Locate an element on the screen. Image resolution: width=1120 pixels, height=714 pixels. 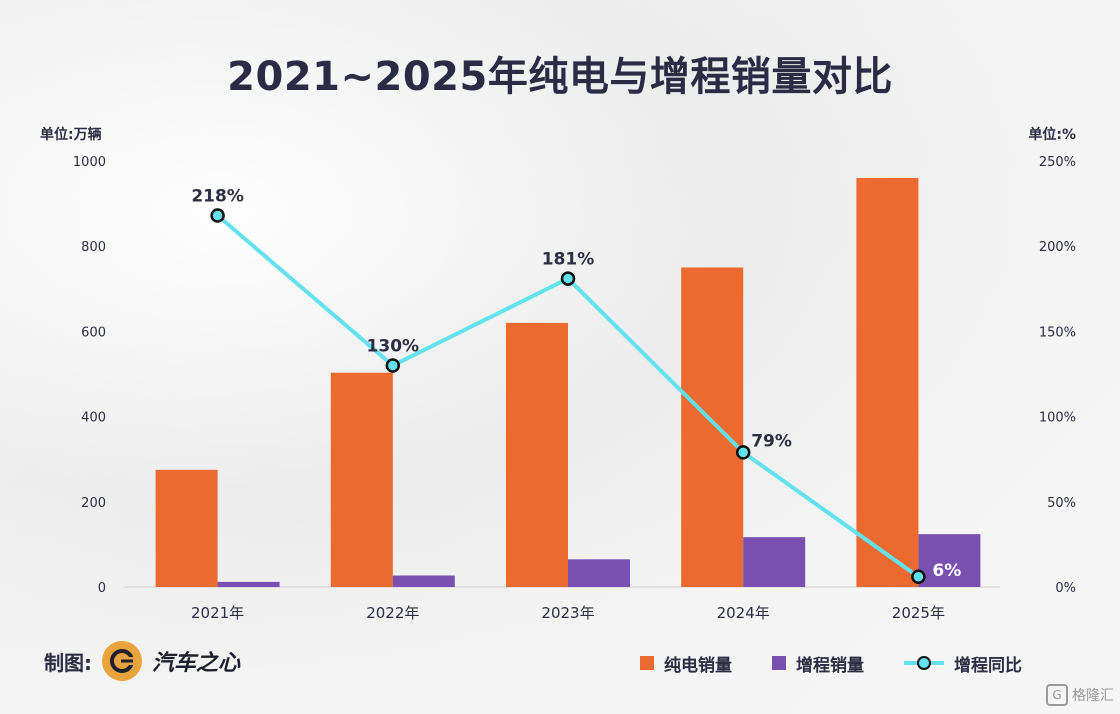
x-tick-label: 2025年 is located at coordinates (918, 613).